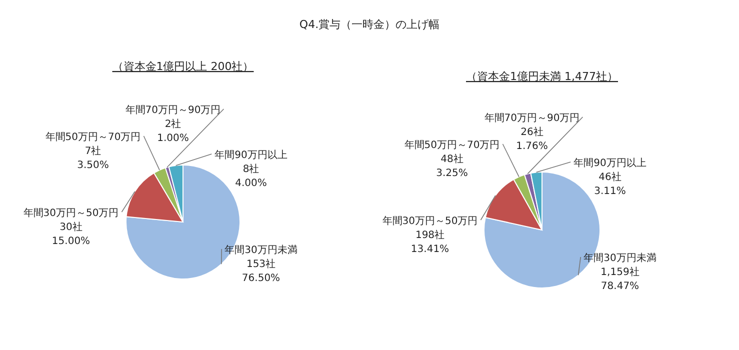 The width and height of the screenshot is (739, 350). I want to click on data-label: 26社 1.76%, so click(532, 139).